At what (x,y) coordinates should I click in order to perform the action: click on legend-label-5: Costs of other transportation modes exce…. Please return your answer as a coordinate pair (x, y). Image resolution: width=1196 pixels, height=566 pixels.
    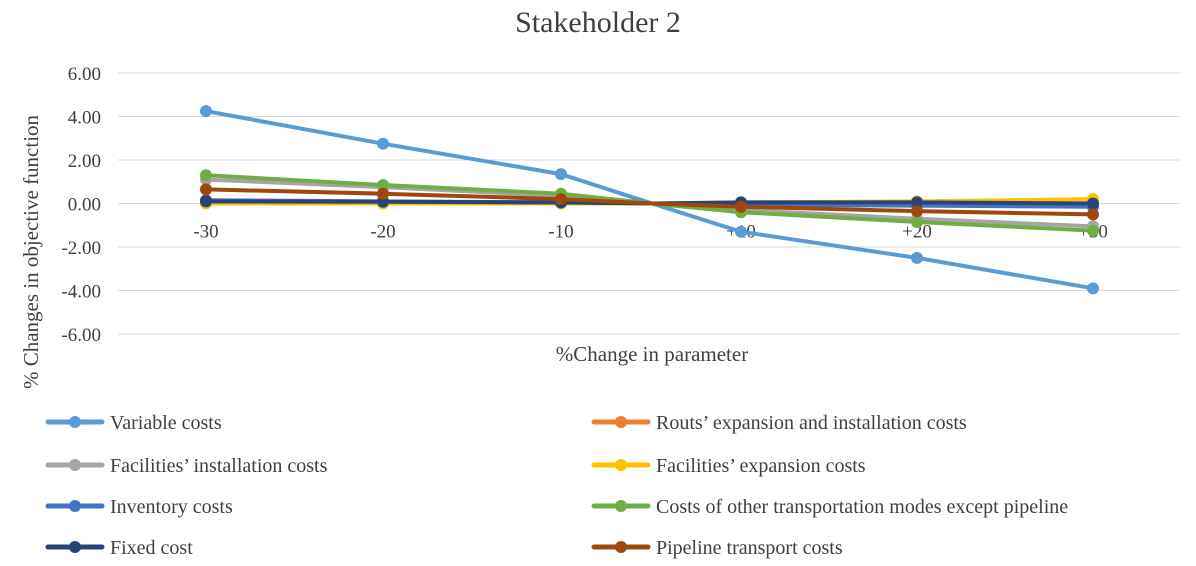
    Looking at the image, I should click on (862, 507).